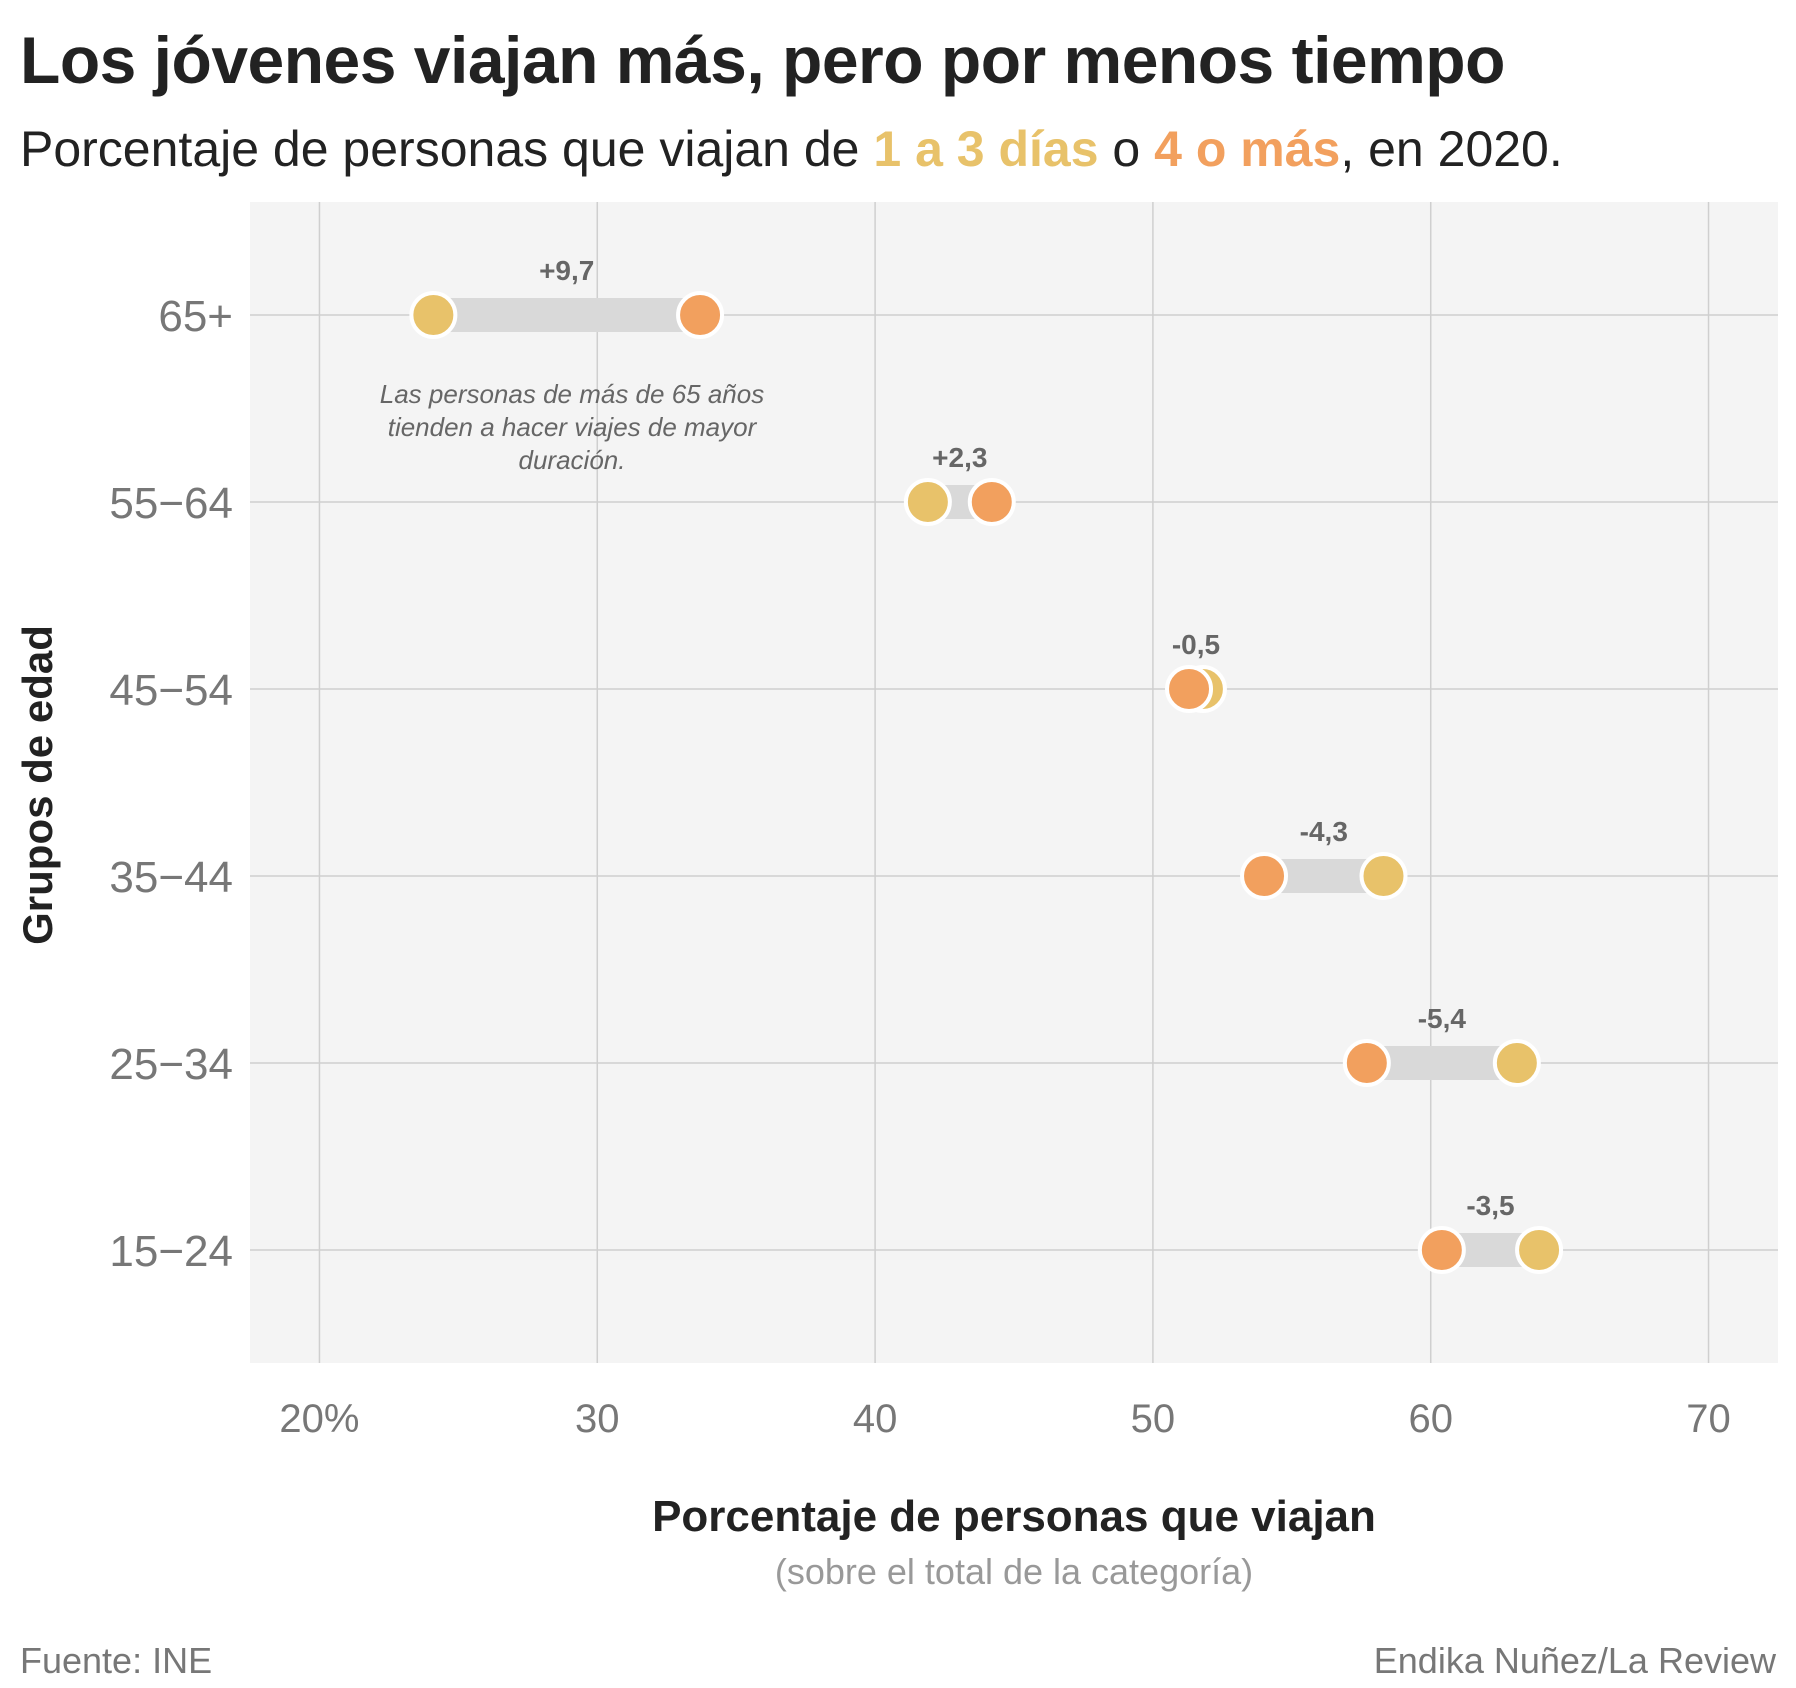 The height and width of the screenshot is (1688, 1796). Describe the element at coordinates (171, 1251) in the screenshot. I see `y-tick-label: 15−24` at that location.